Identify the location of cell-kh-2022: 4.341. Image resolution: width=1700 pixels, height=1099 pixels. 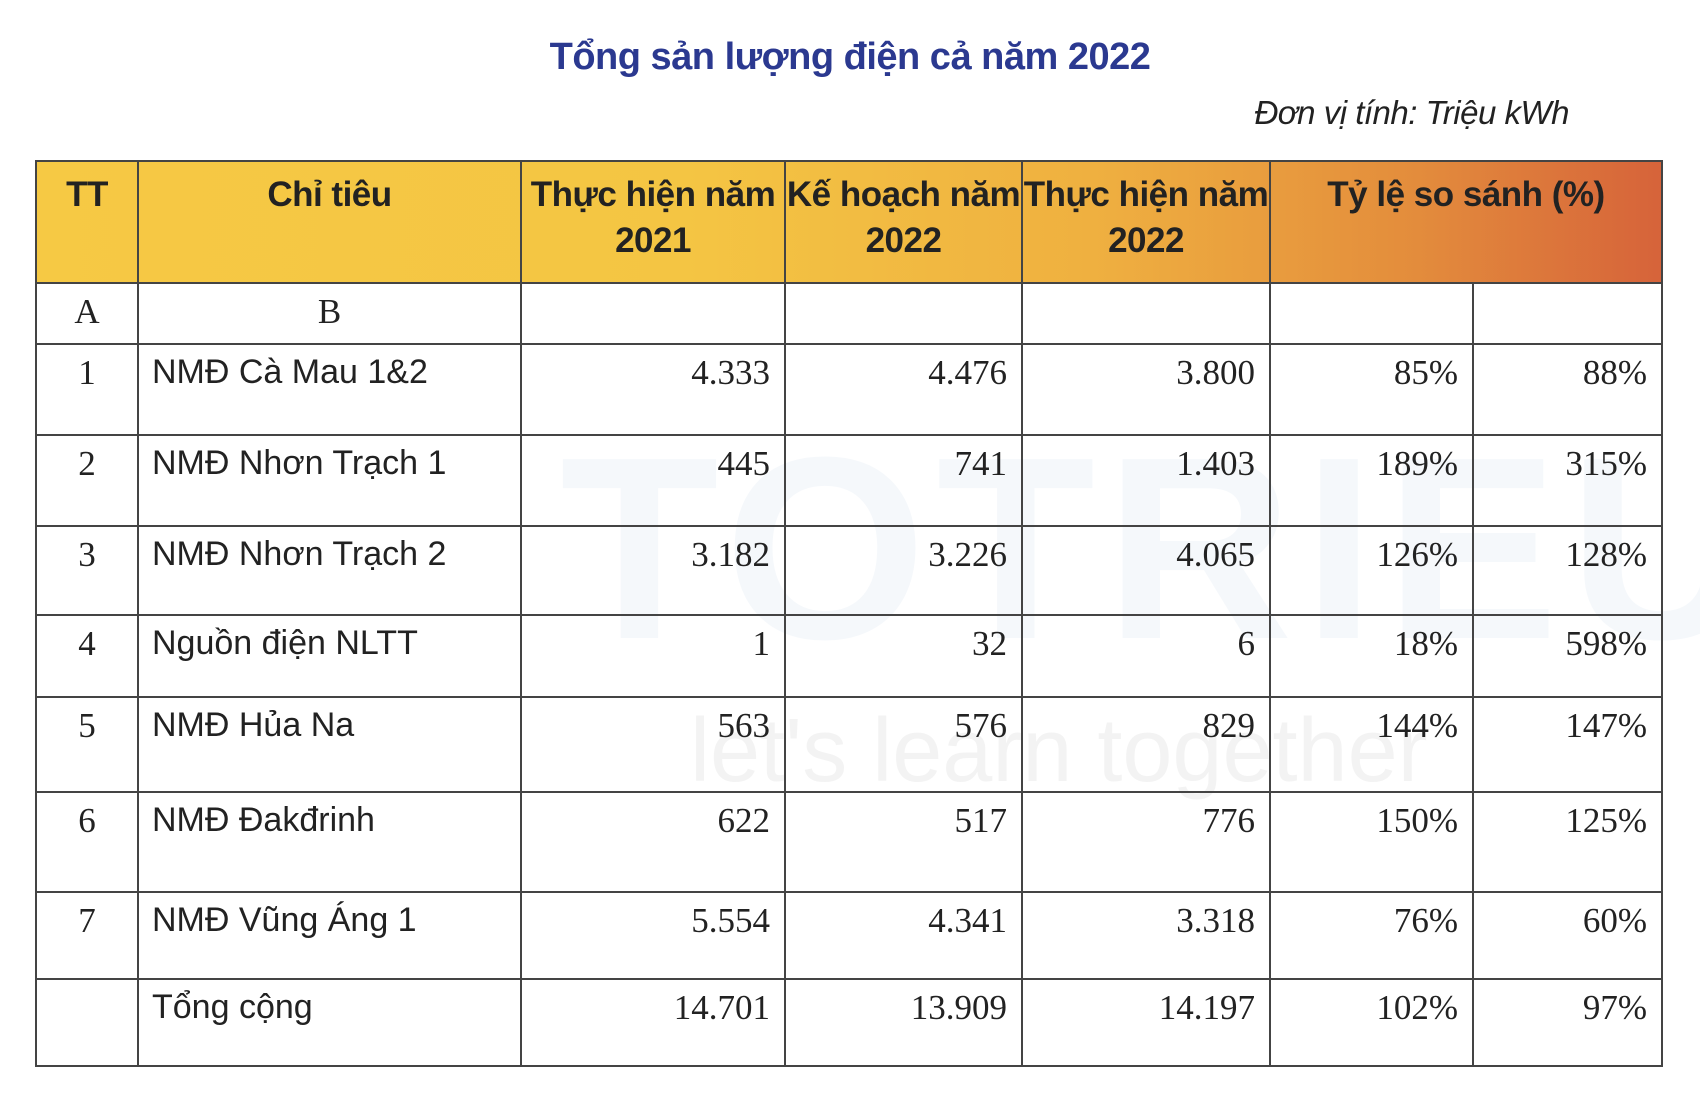
(903, 935).